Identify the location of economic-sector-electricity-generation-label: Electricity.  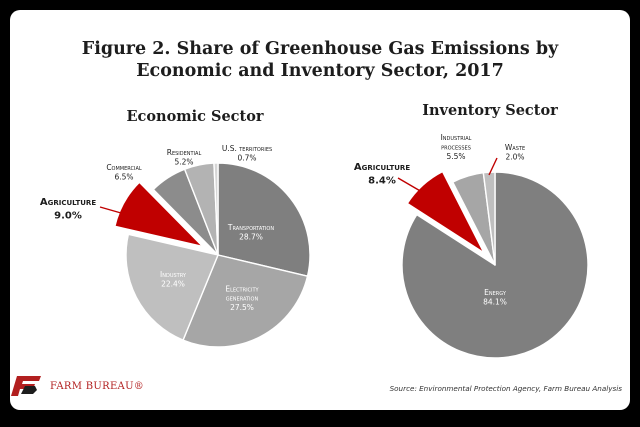
(242, 288).